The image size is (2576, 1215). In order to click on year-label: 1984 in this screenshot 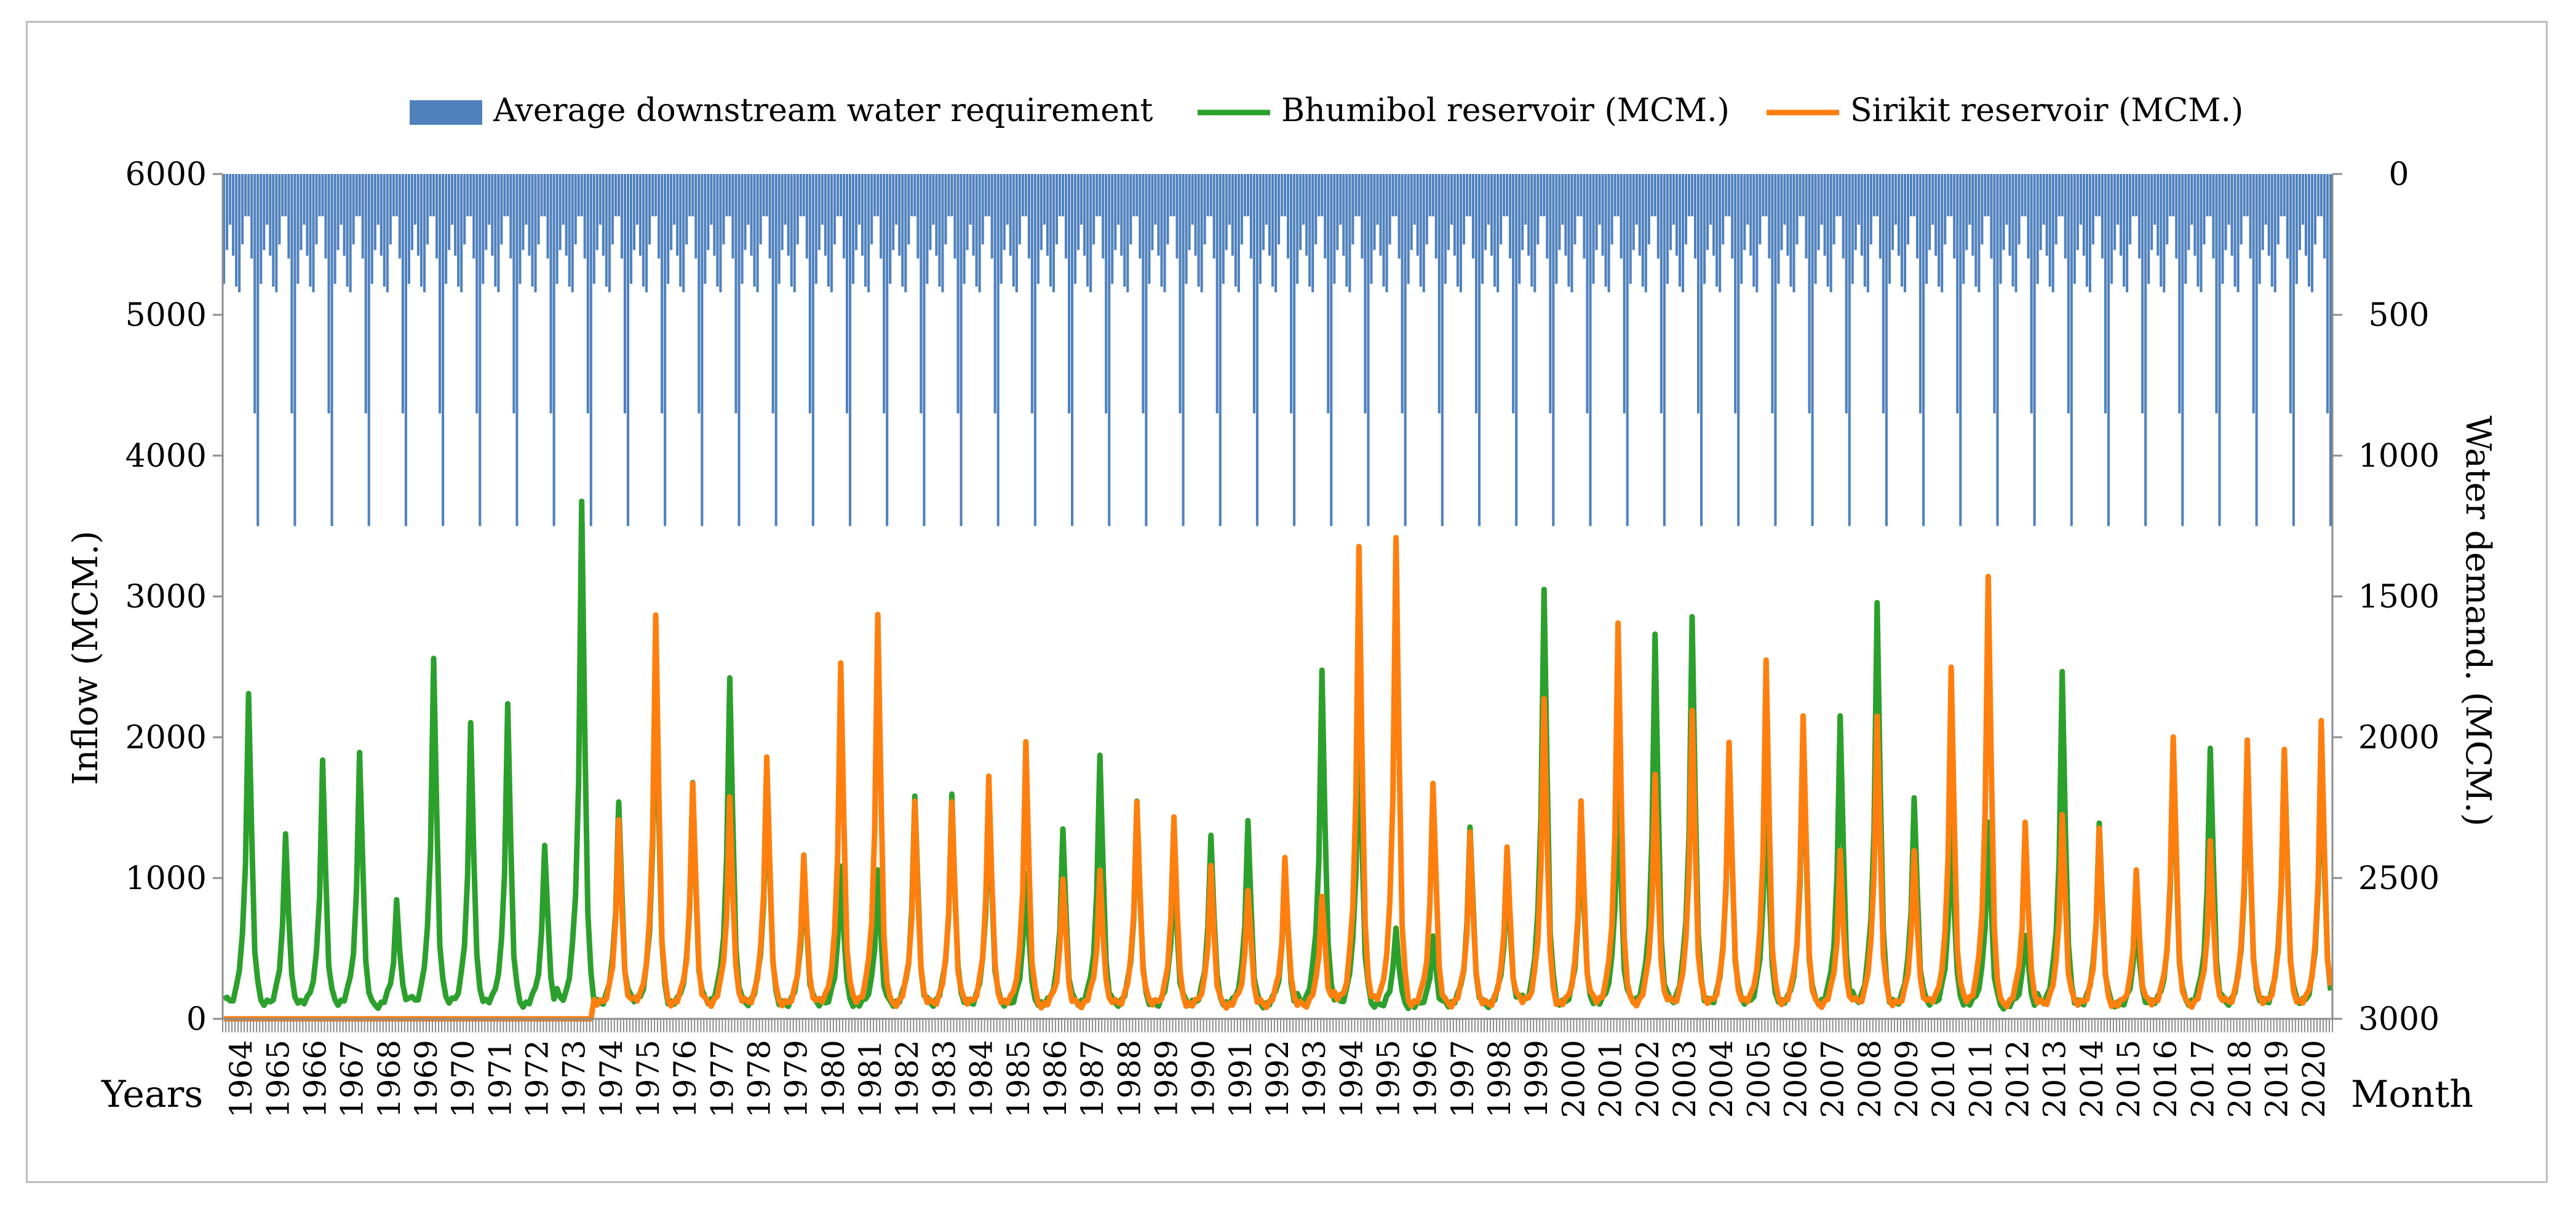, I will do `click(982, 1079)`.